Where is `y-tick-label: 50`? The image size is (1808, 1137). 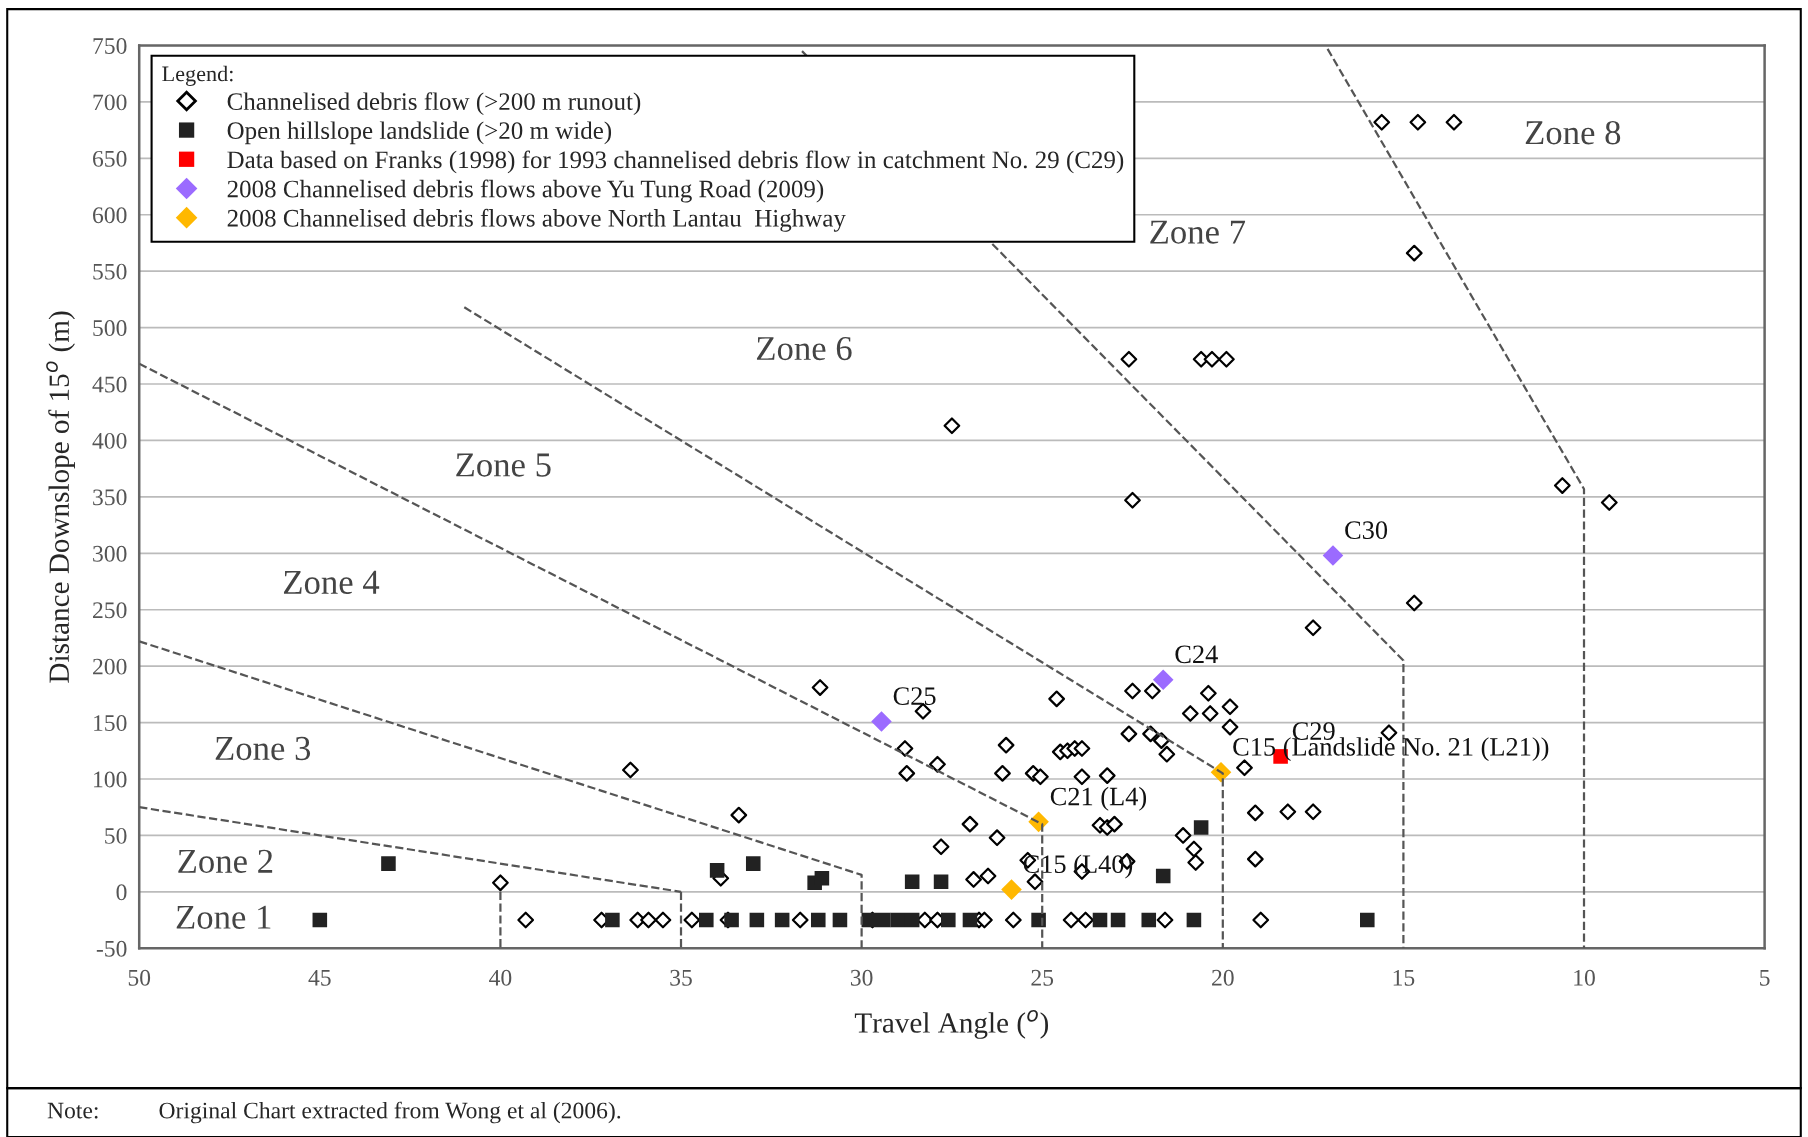 y-tick-label: 50 is located at coordinates (116, 835).